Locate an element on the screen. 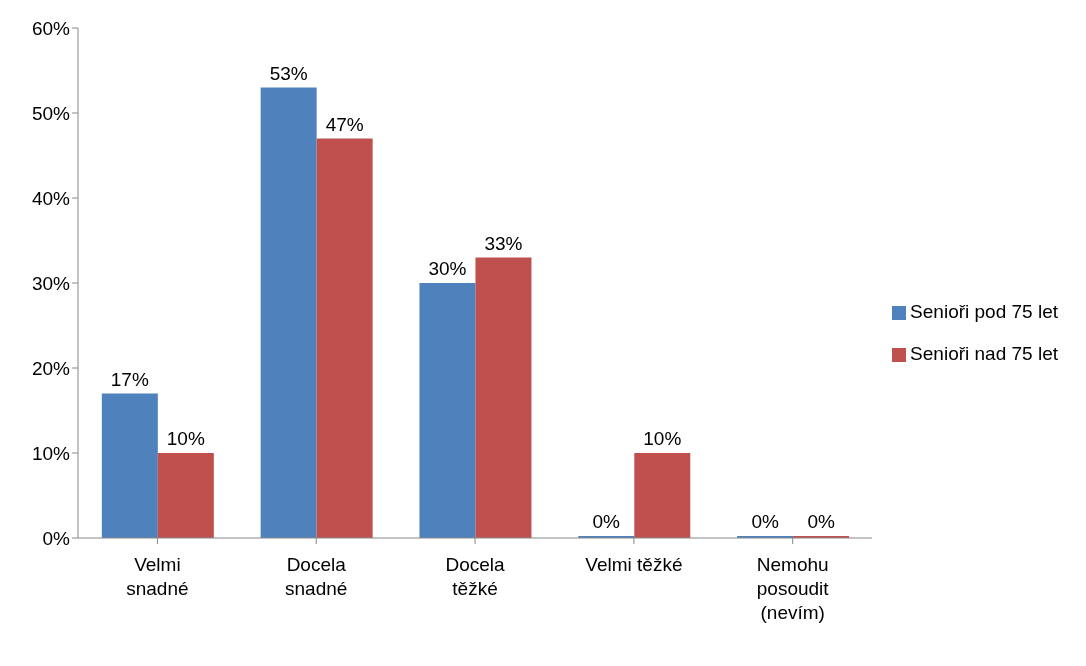  x-tick-label: Velmi těžké is located at coordinates (634, 565).